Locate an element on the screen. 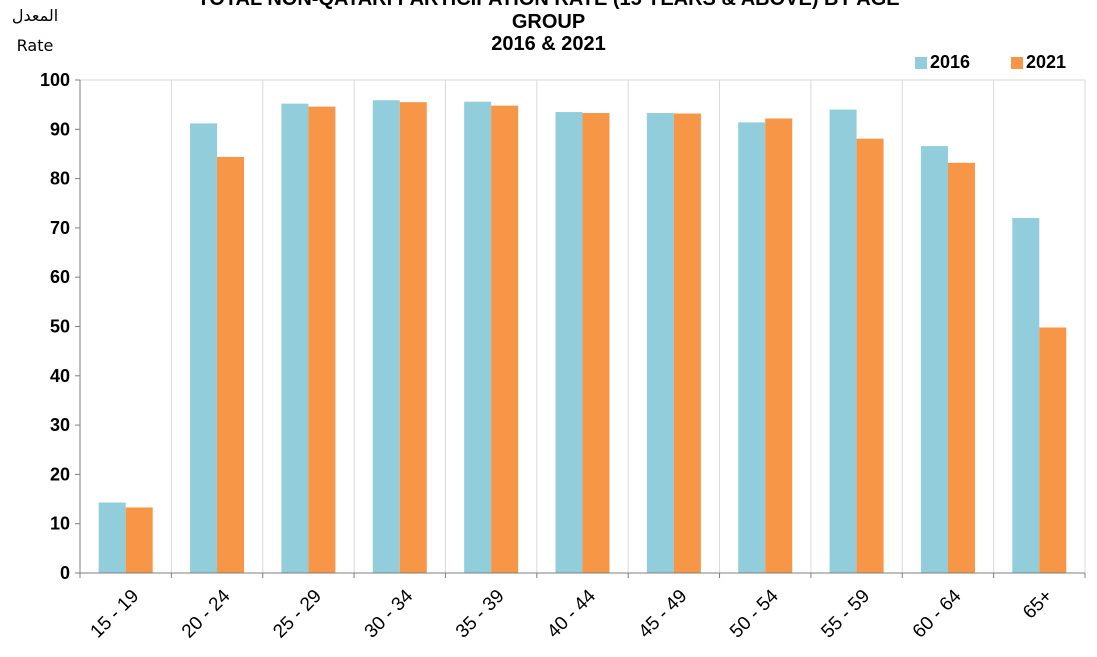 This screenshot has height=657, width=1097. y-tick-label: 50 is located at coordinates (60, 327).